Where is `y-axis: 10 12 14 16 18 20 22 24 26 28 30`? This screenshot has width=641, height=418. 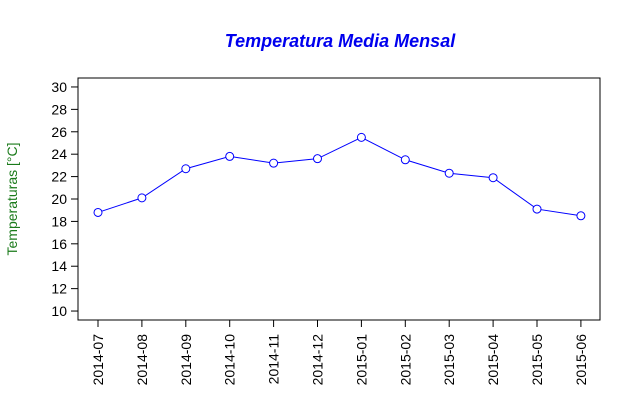 y-axis: 10 12 14 16 18 20 22 24 26 28 30 is located at coordinates (64, 199).